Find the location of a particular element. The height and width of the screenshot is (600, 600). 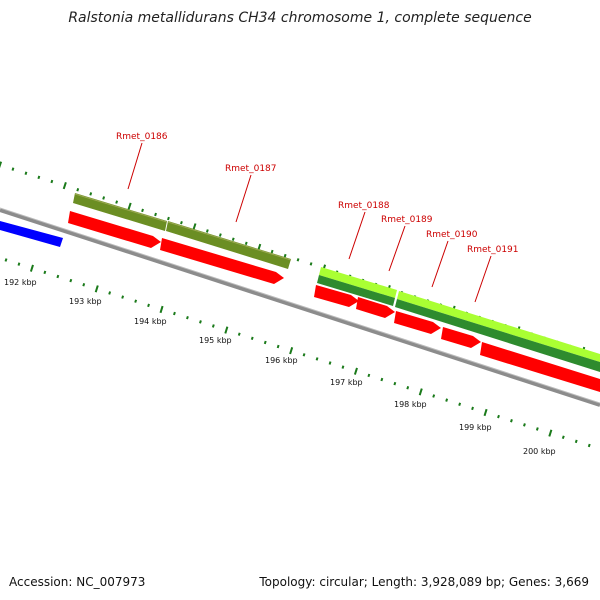

cds-arrow-rmet-0191a is located at coordinates (461, 337).